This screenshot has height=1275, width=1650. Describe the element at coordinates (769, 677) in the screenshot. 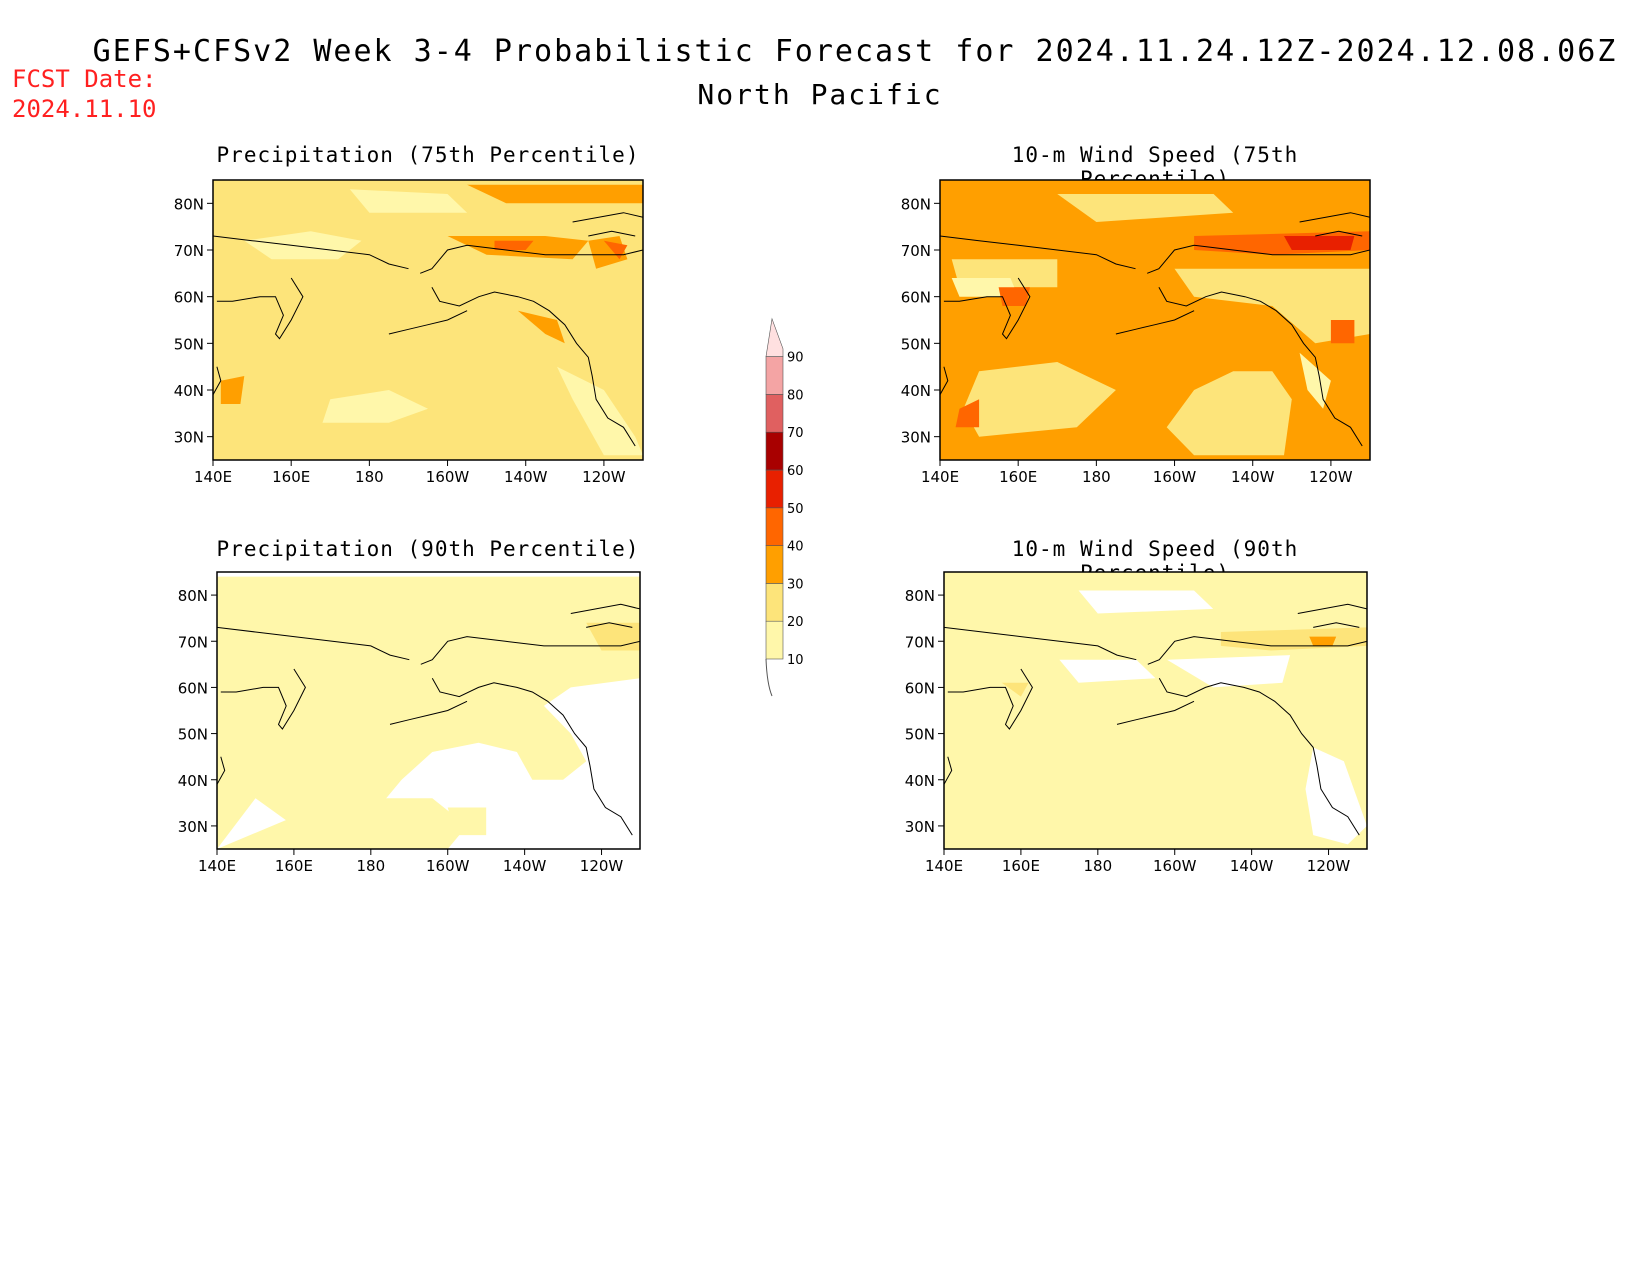

I see `colorbar-tail` at that location.